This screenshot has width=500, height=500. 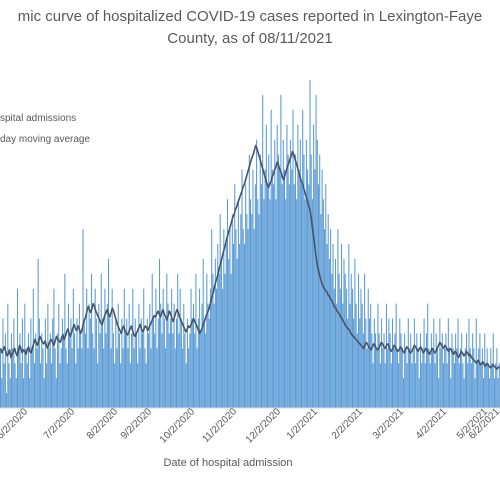 What do you see at coordinates (137, 424) in the screenshot?
I see `x-tick-label-3: 9/2/2020` at bounding box center [137, 424].